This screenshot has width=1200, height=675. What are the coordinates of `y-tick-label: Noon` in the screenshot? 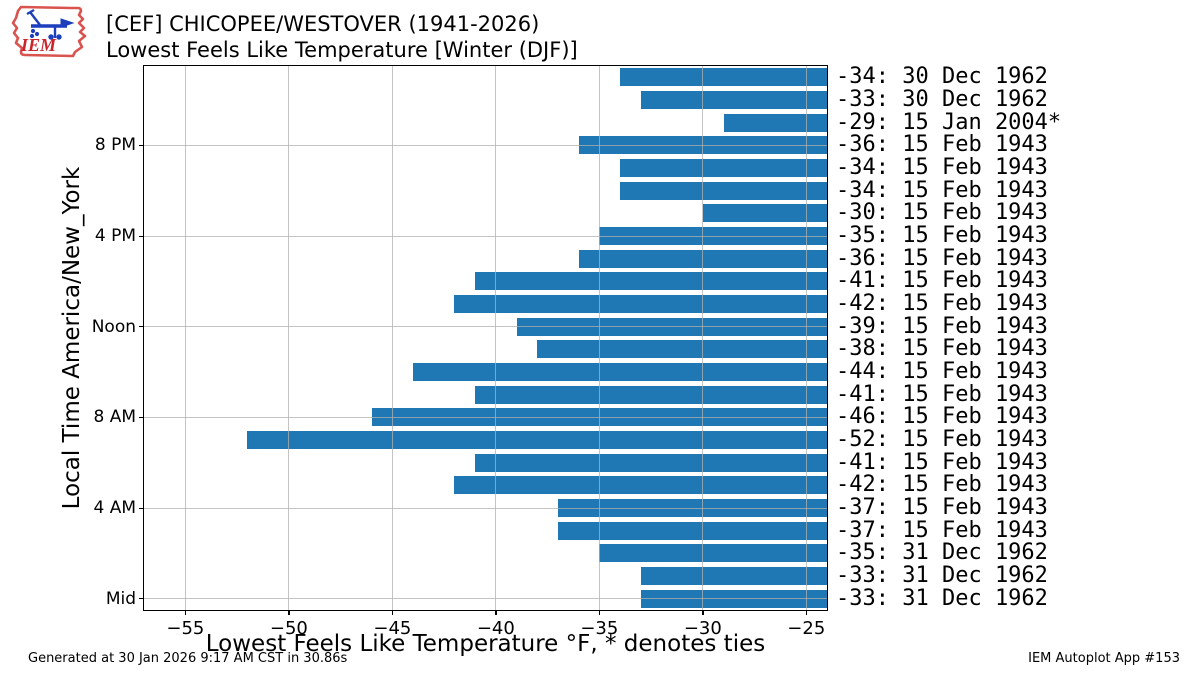 It's located at (113, 326).